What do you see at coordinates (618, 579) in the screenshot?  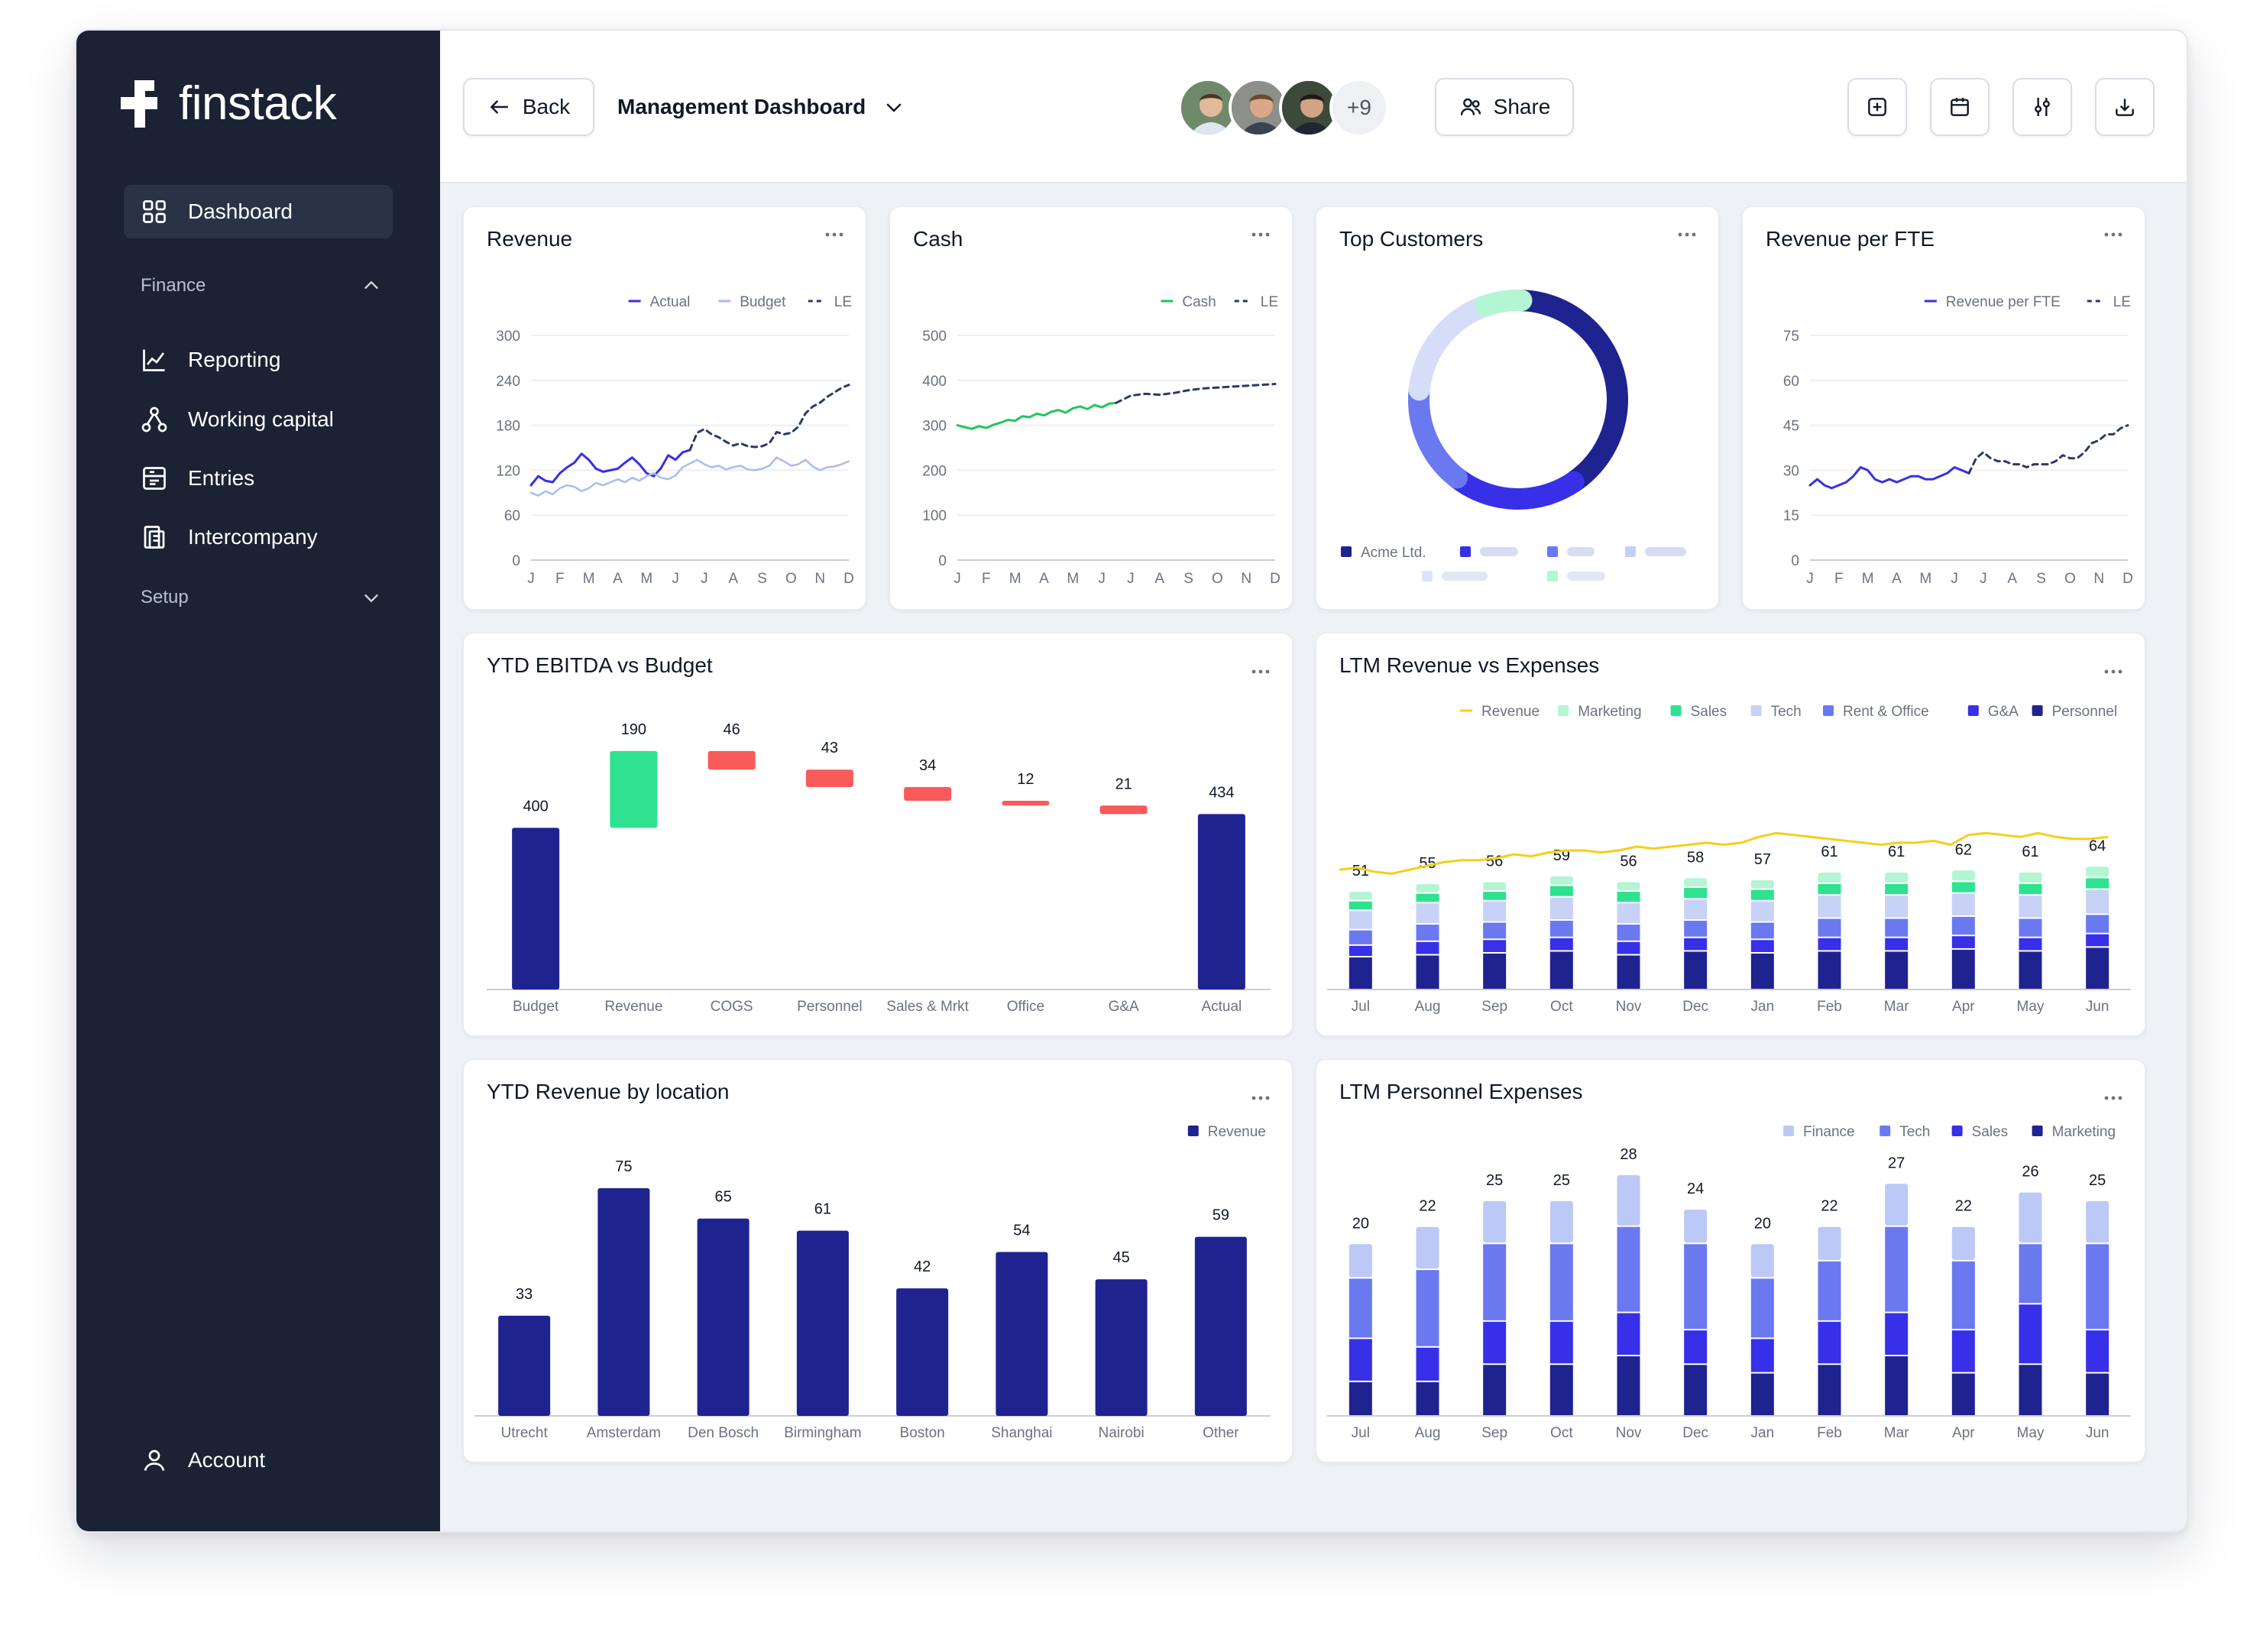 I see `x-tick-label: A` at bounding box center [618, 579].